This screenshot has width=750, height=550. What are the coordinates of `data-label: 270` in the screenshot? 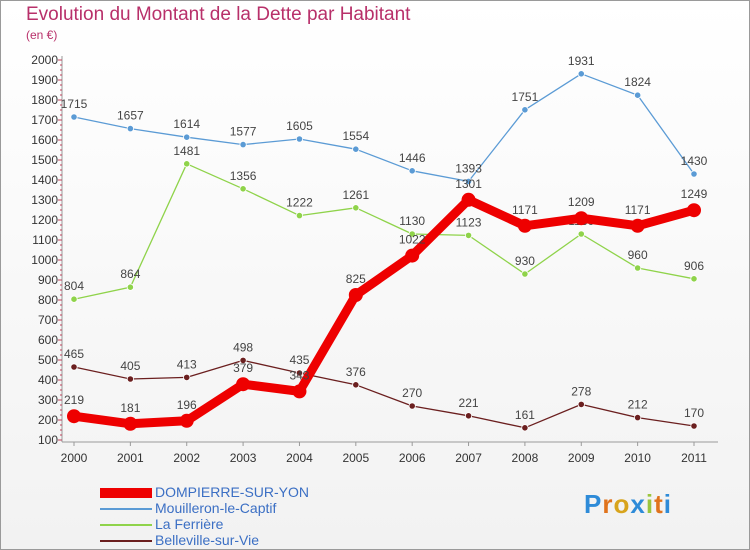 It's located at (412, 393).